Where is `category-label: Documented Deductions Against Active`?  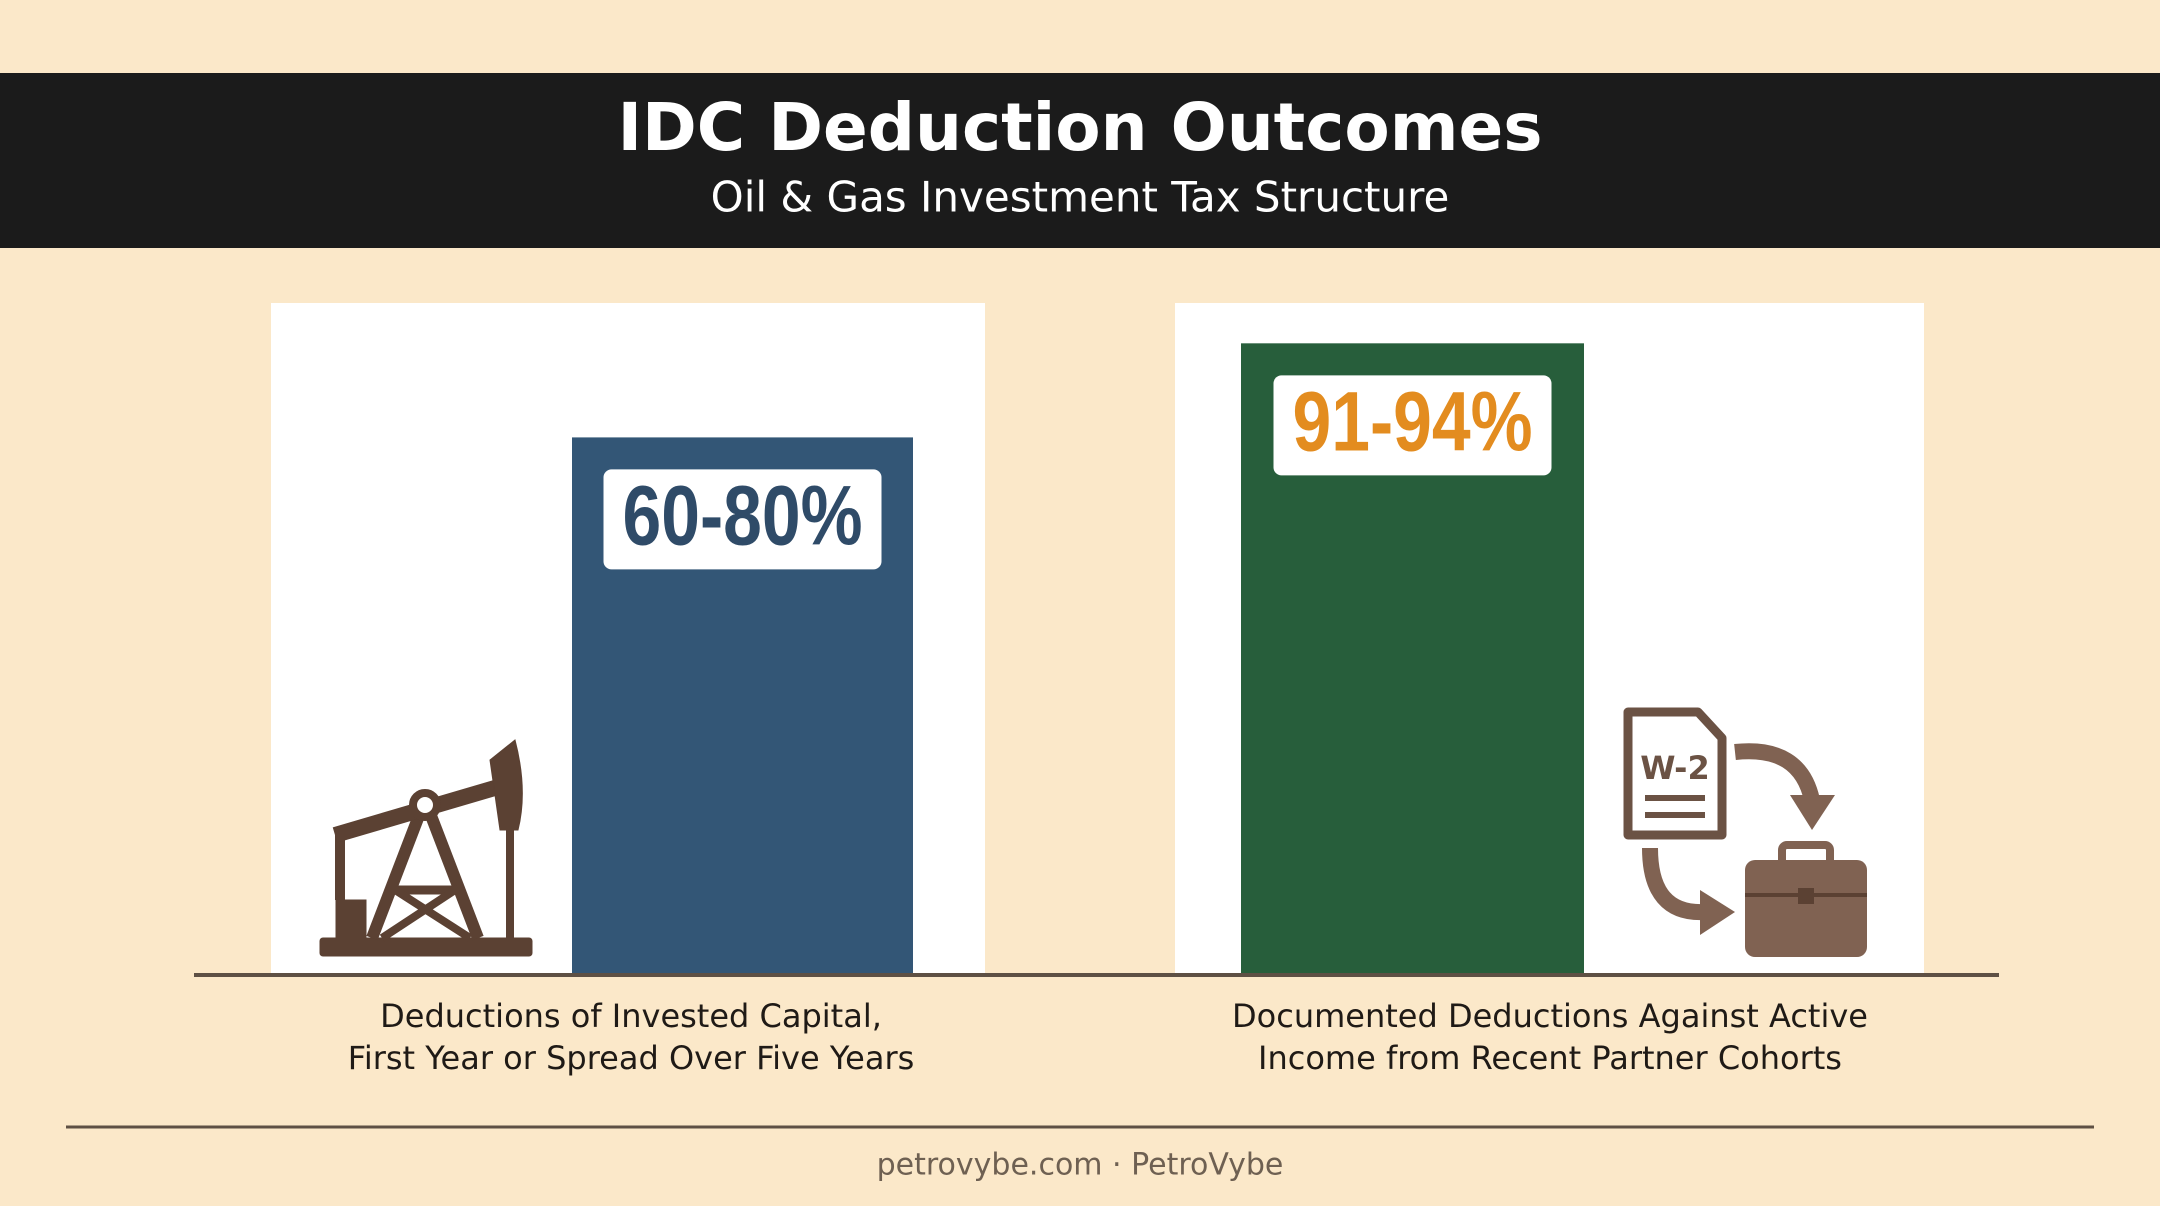
category-label: Documented Deductions Against Active is located at coordinates (1550, 1016).